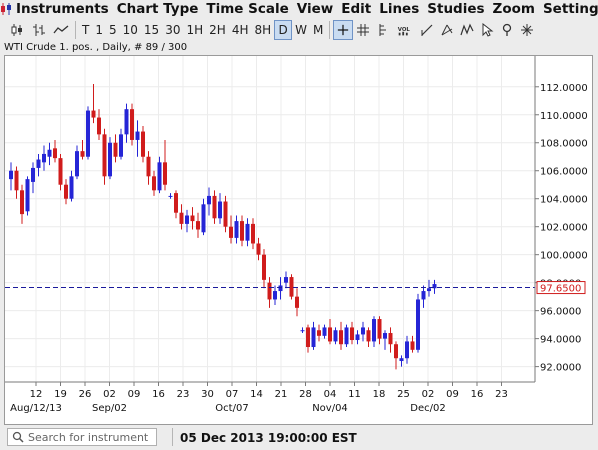 The image size is (598, 450). I want to click on x-month-label: Aug/12/13, so click(36, 408).